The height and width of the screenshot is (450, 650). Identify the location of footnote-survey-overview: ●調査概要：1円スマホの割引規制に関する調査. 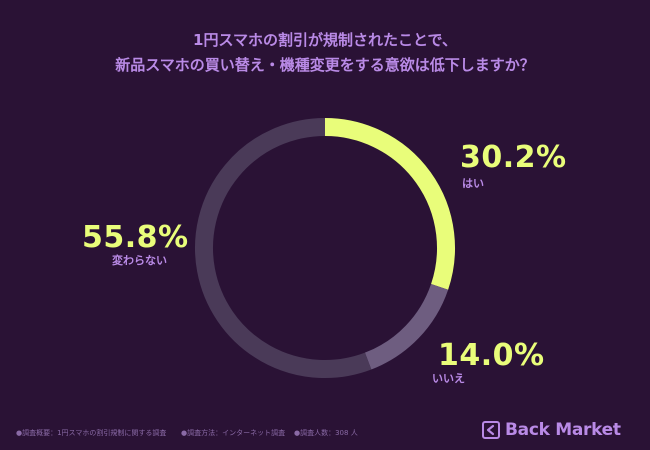
(91, 433).